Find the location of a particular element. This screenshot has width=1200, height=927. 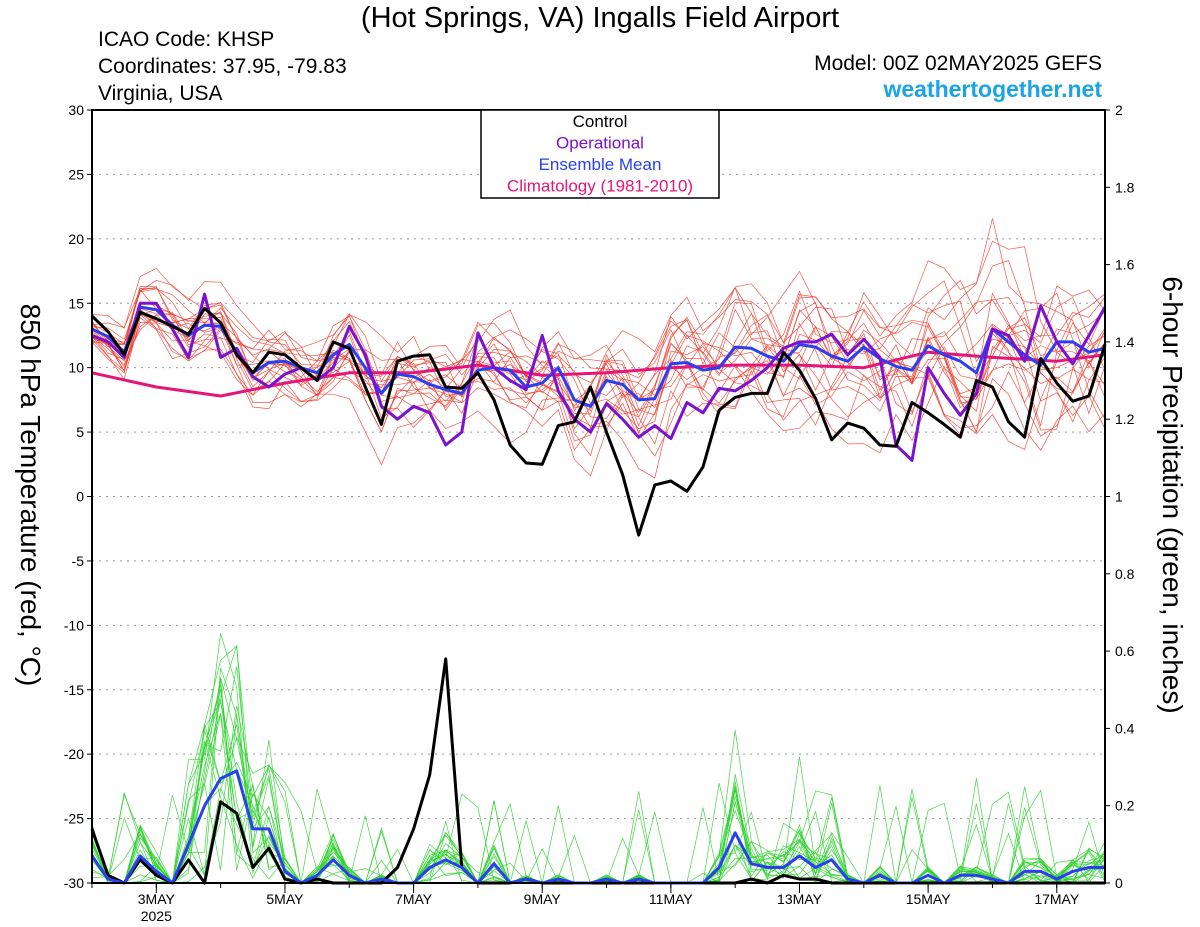

y-right-tick-label: 0 is located at coordinates (1119, 883).